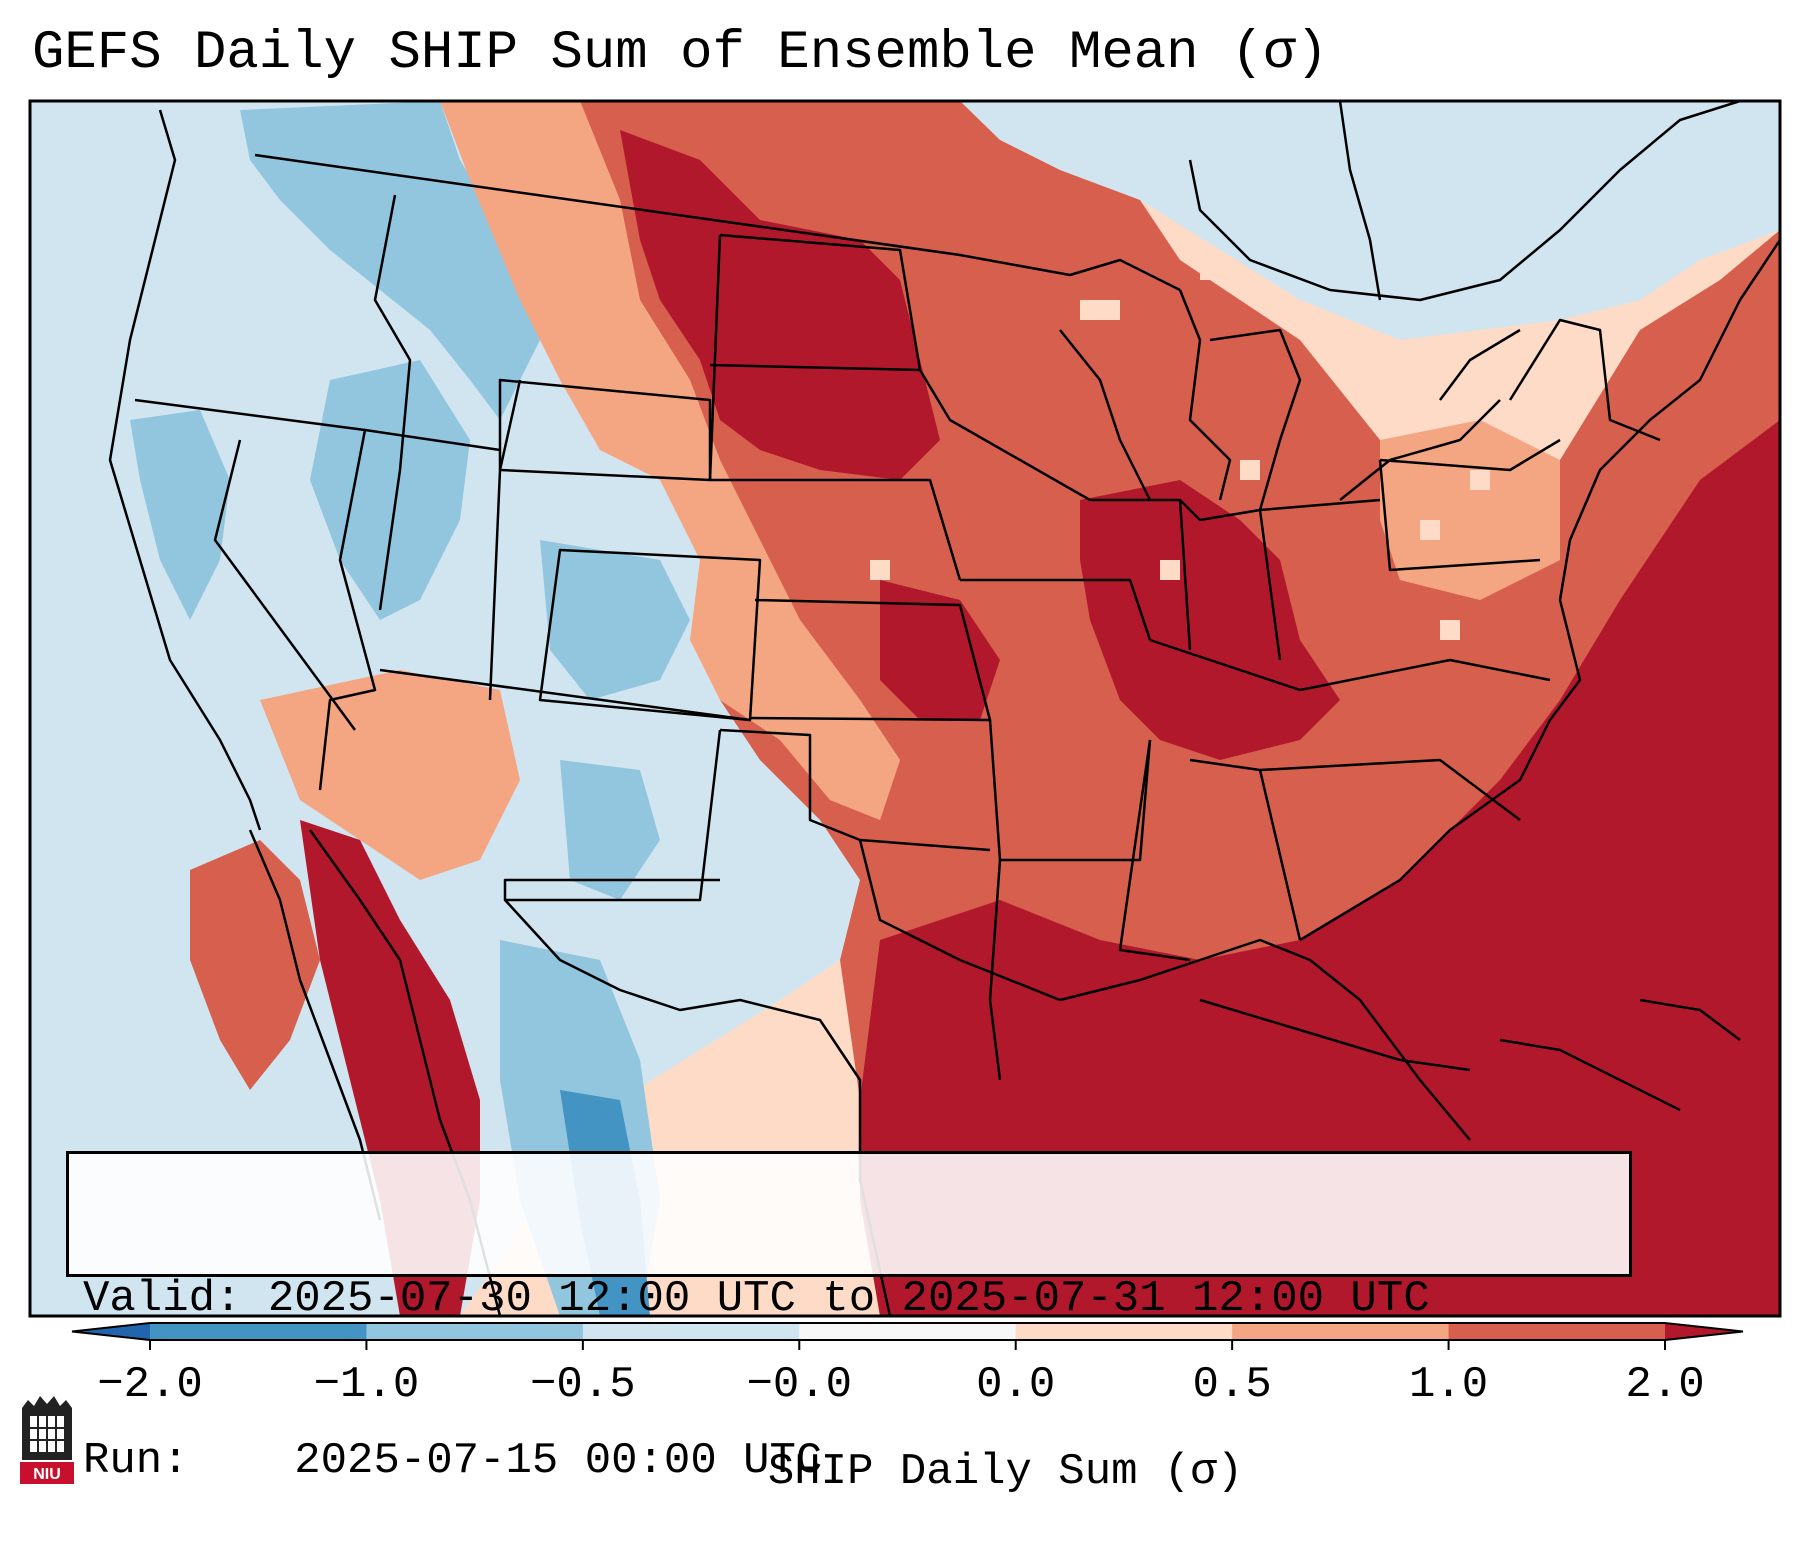 The image size is (1803, 1542). I want to click on run-value: 2025-07-15 00:00 UTC, so click(558, 1461).